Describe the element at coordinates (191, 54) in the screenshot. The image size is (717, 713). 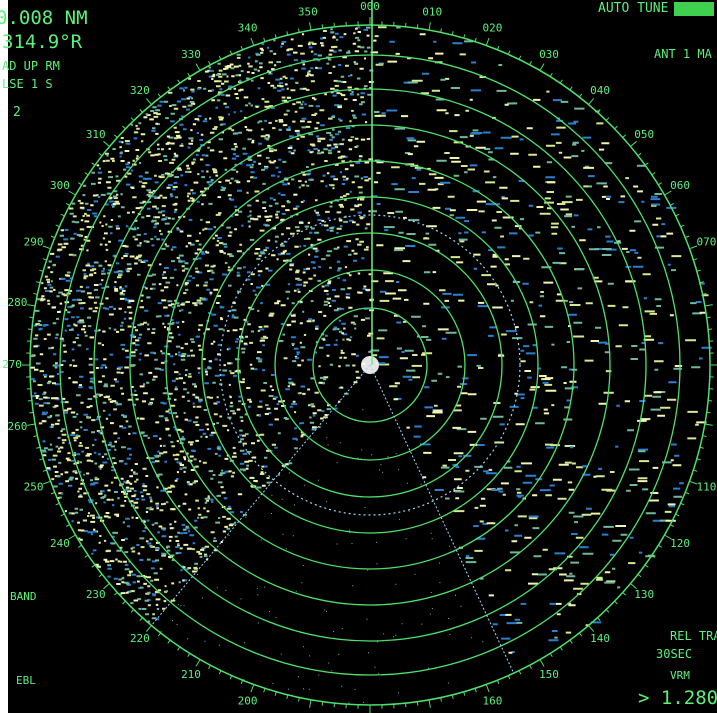
I see `bearing-label: 330` at that location.